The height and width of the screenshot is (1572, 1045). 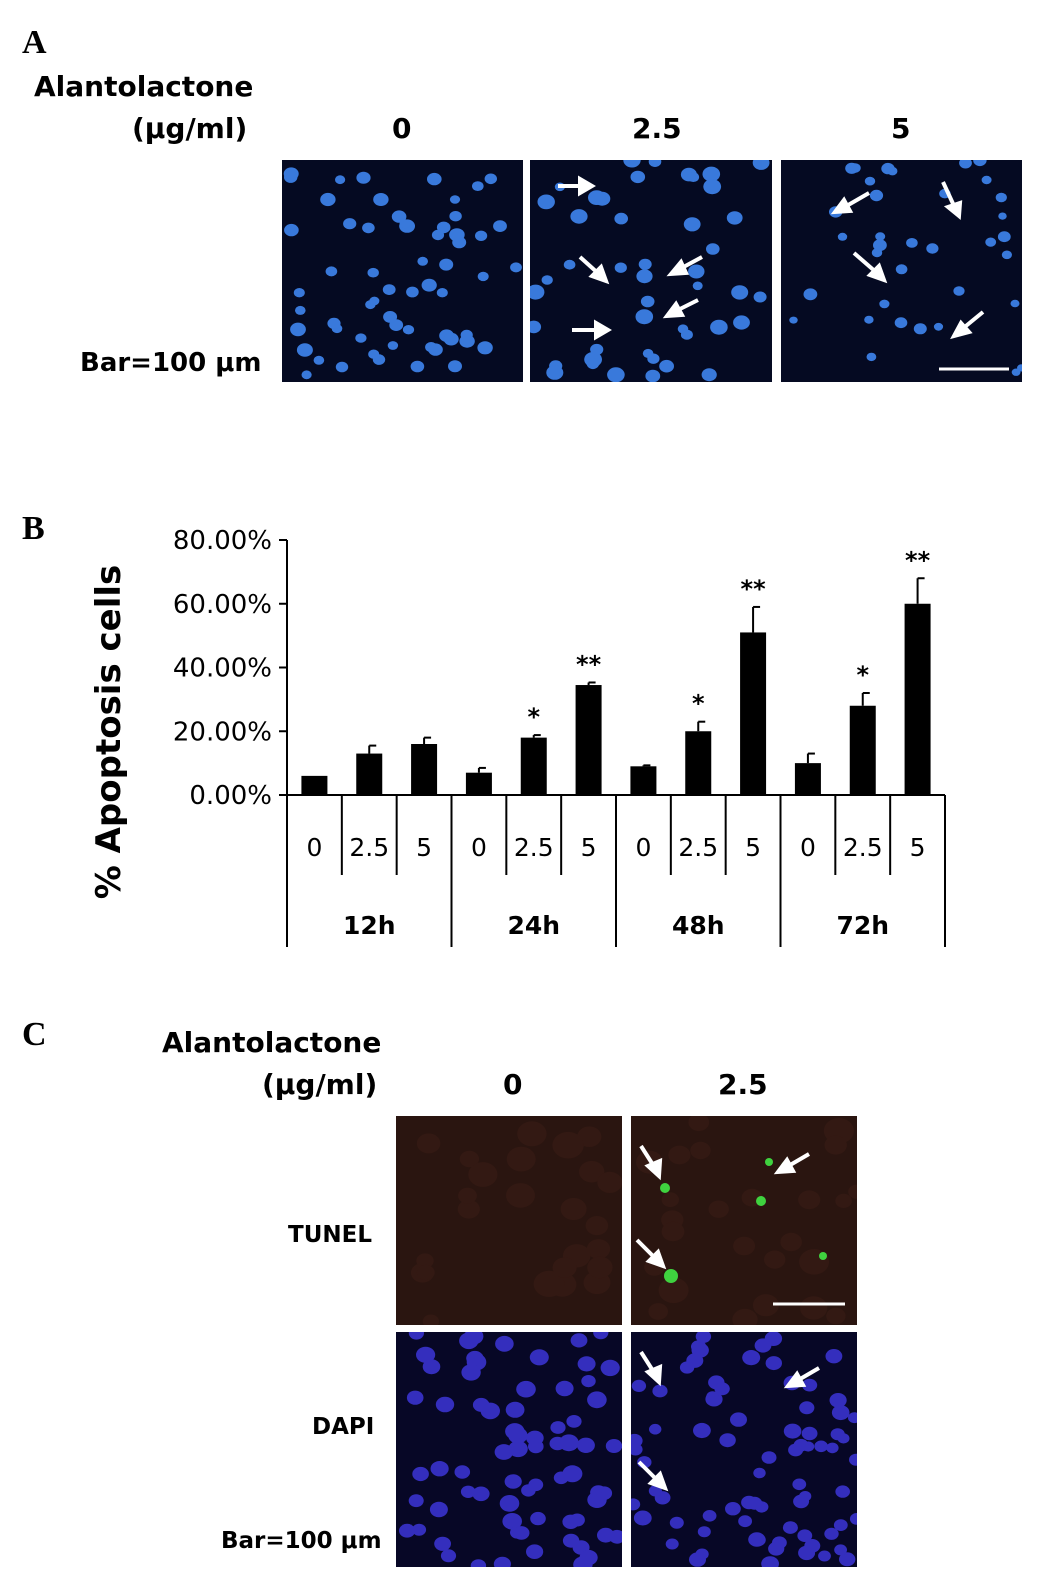 I want to click on panel-c-treatment-label: Alantolactone, so click(x=272, y=1042).